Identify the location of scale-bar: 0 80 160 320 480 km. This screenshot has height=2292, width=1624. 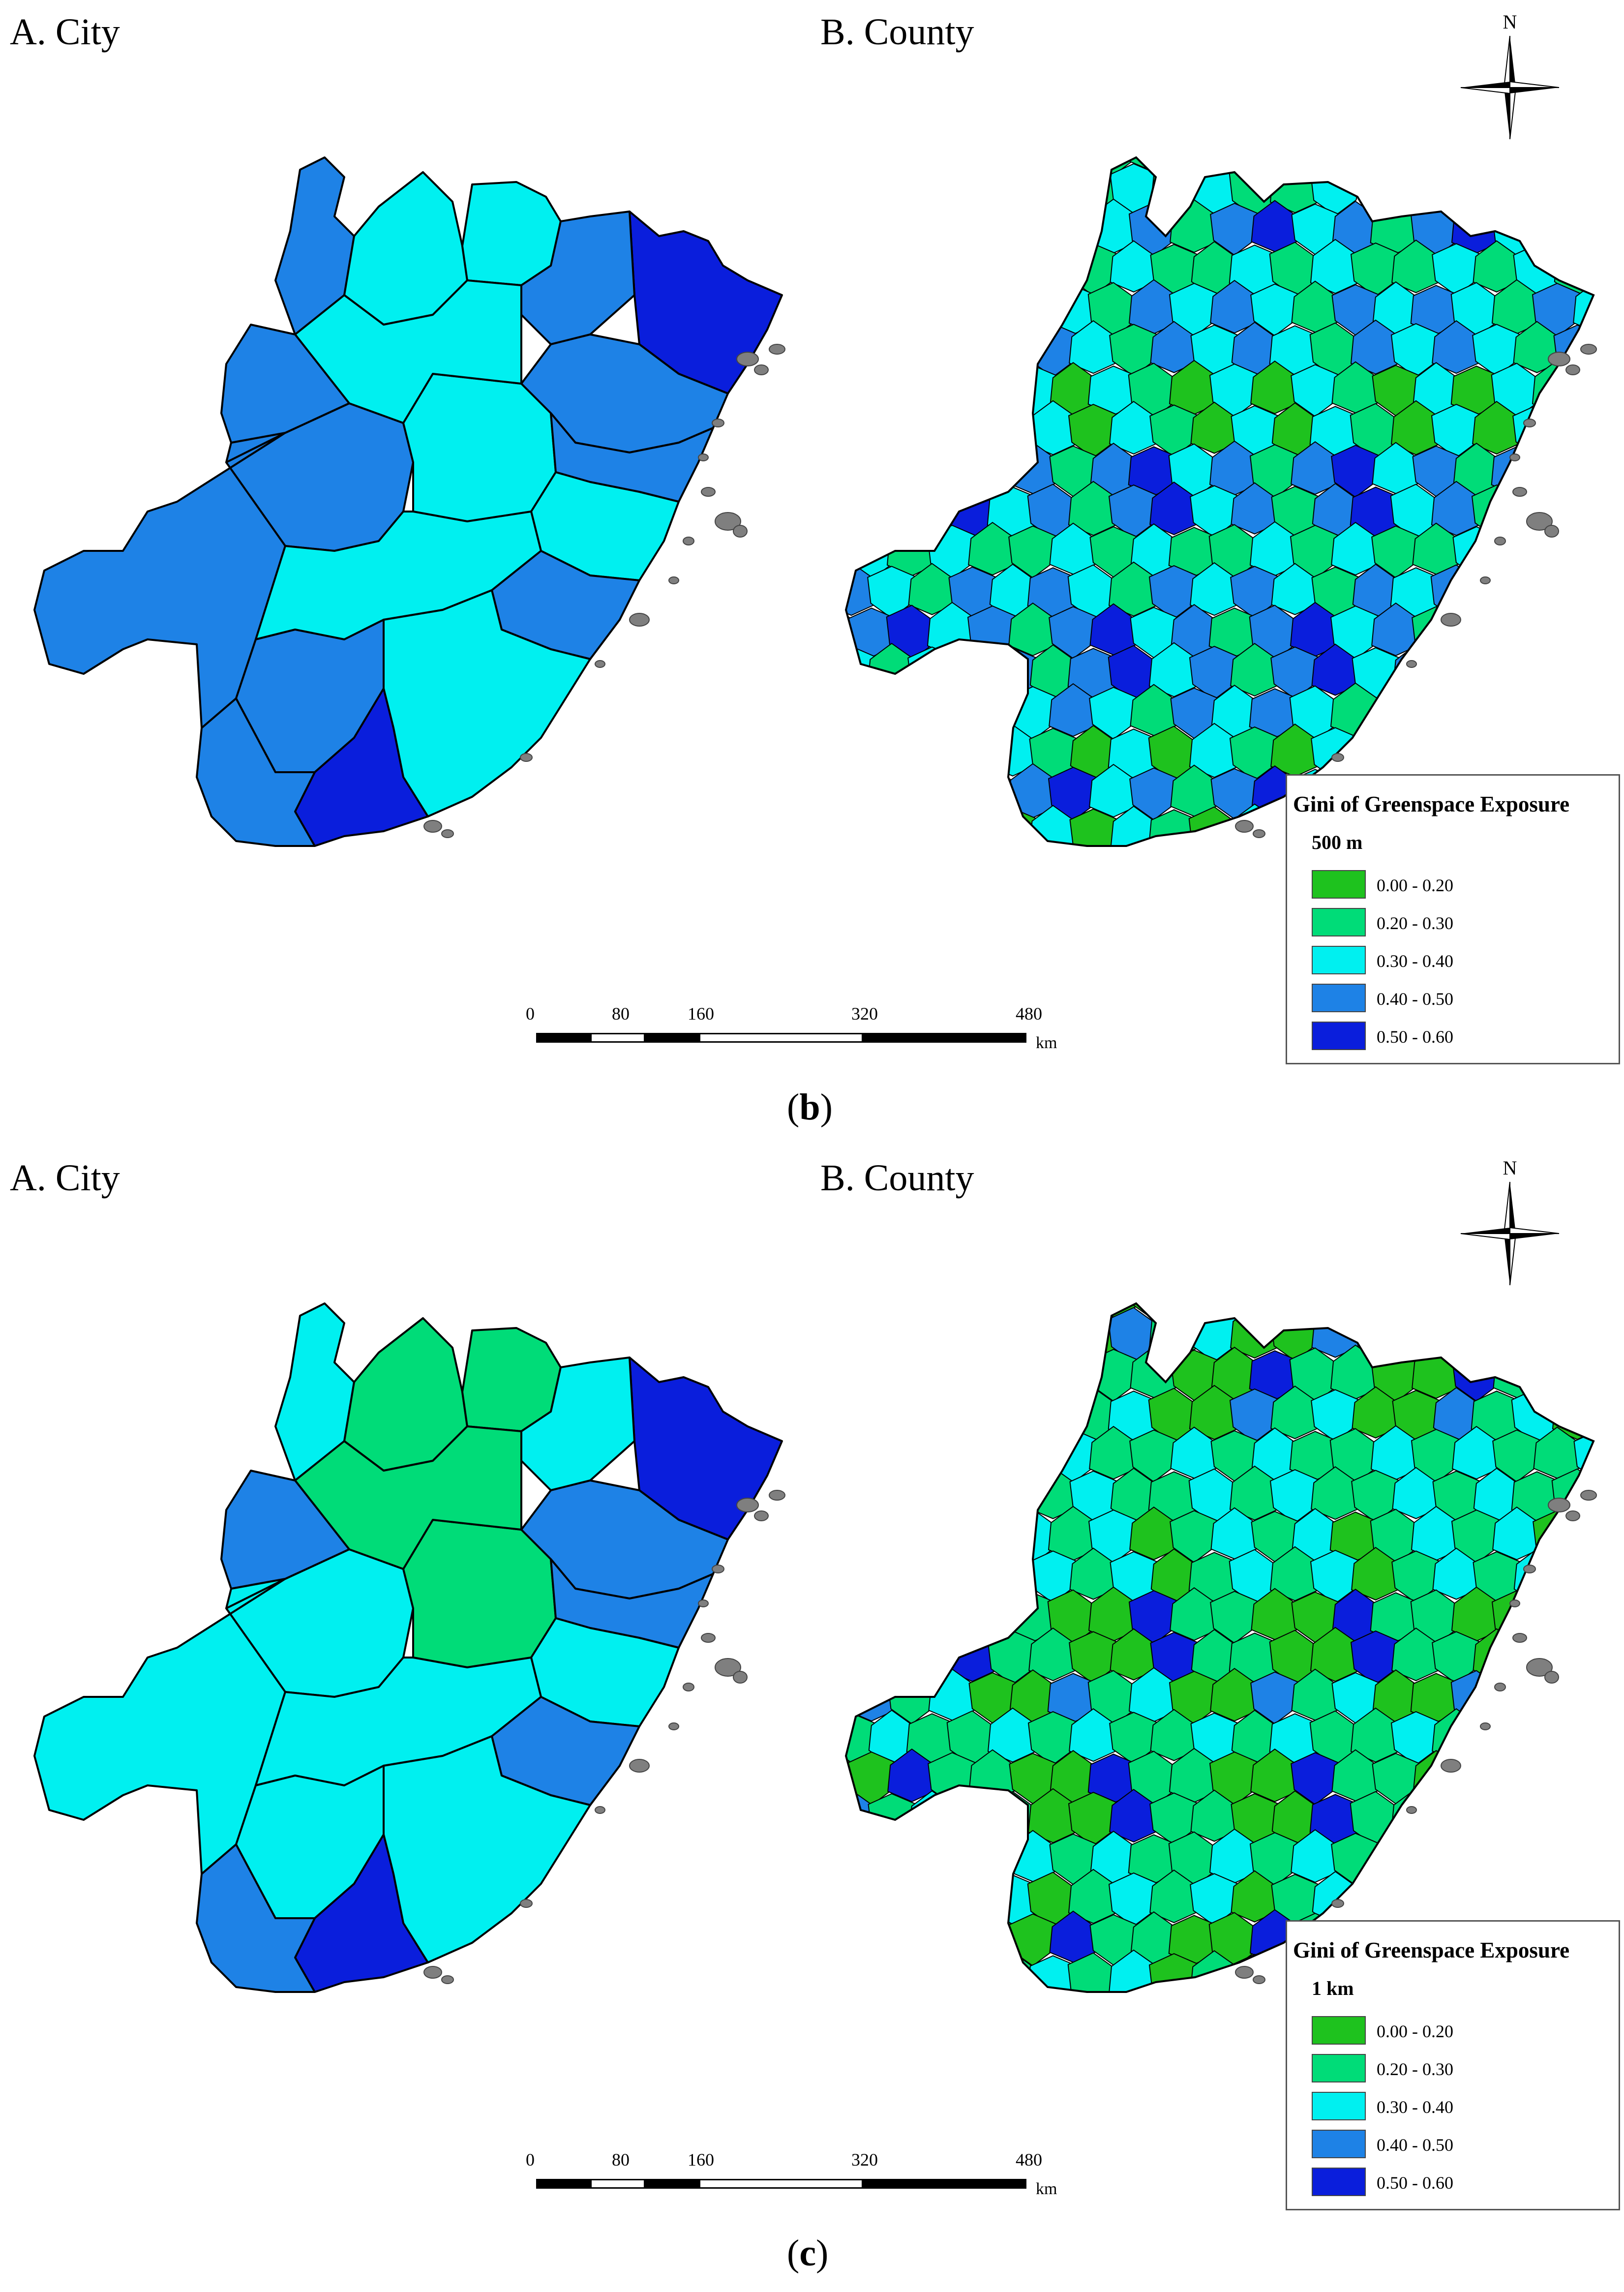
(809, 1030).